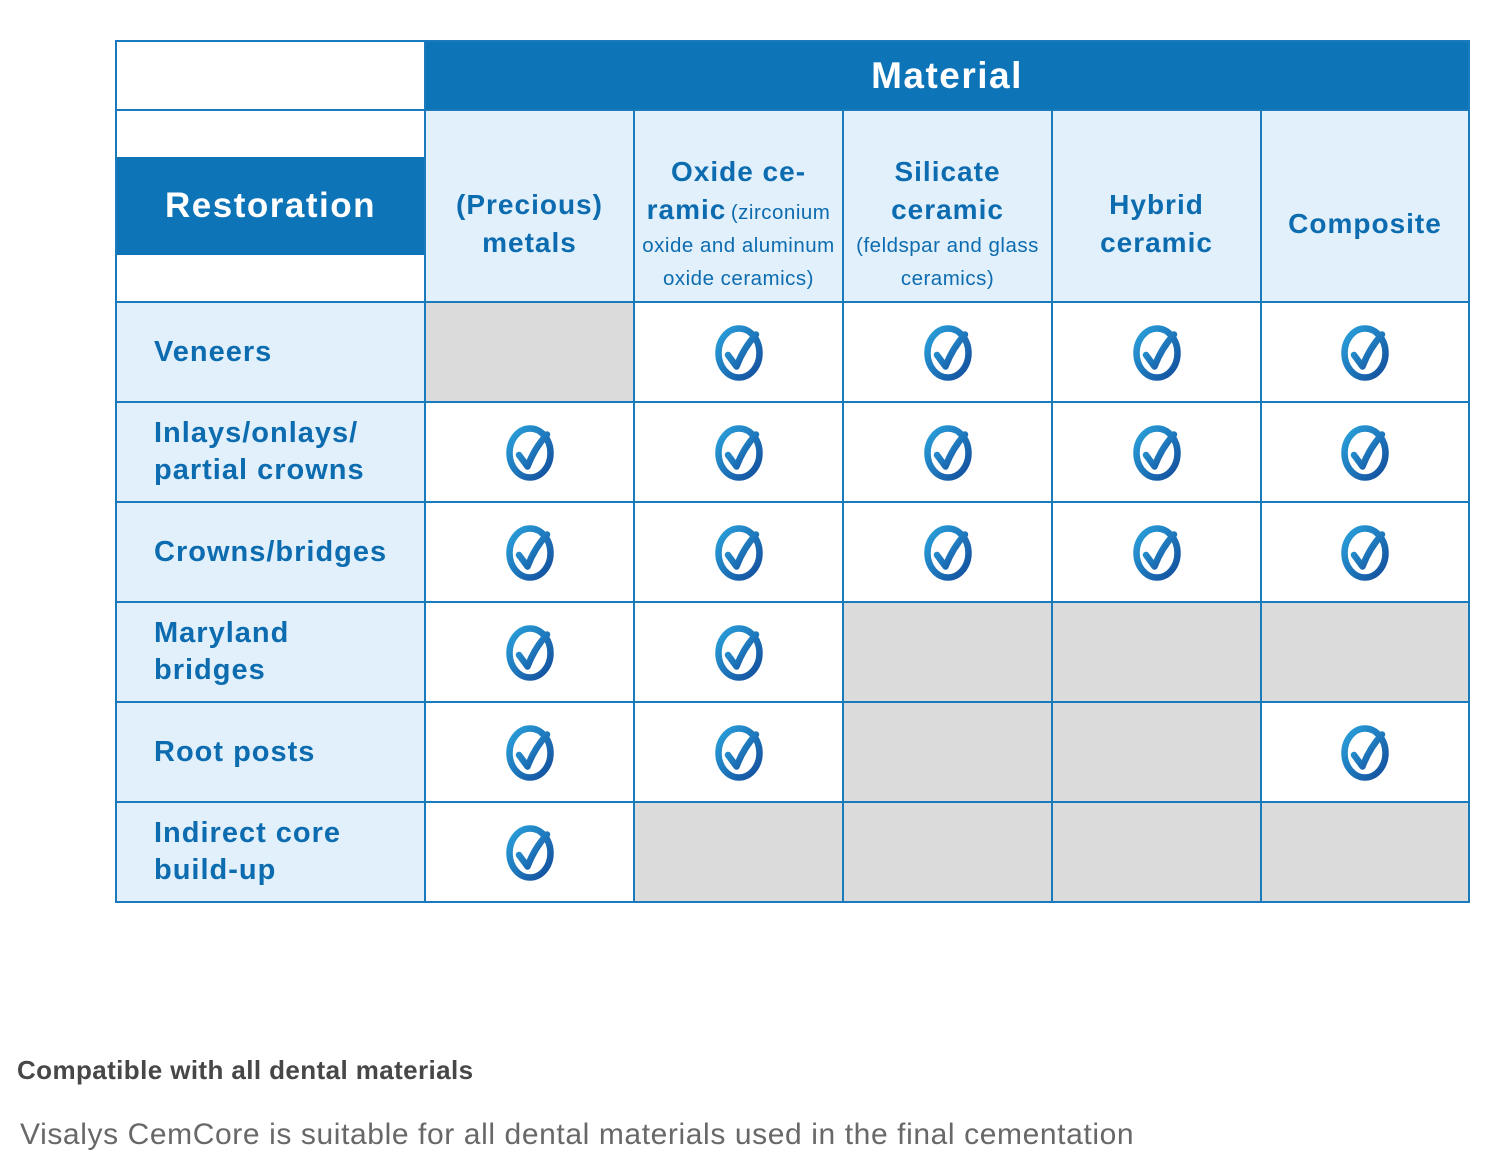 The height and width of the screenshot is (1167, 1500). I want to click on row-label-cell: Indirect core build-up, so click(270, 852).